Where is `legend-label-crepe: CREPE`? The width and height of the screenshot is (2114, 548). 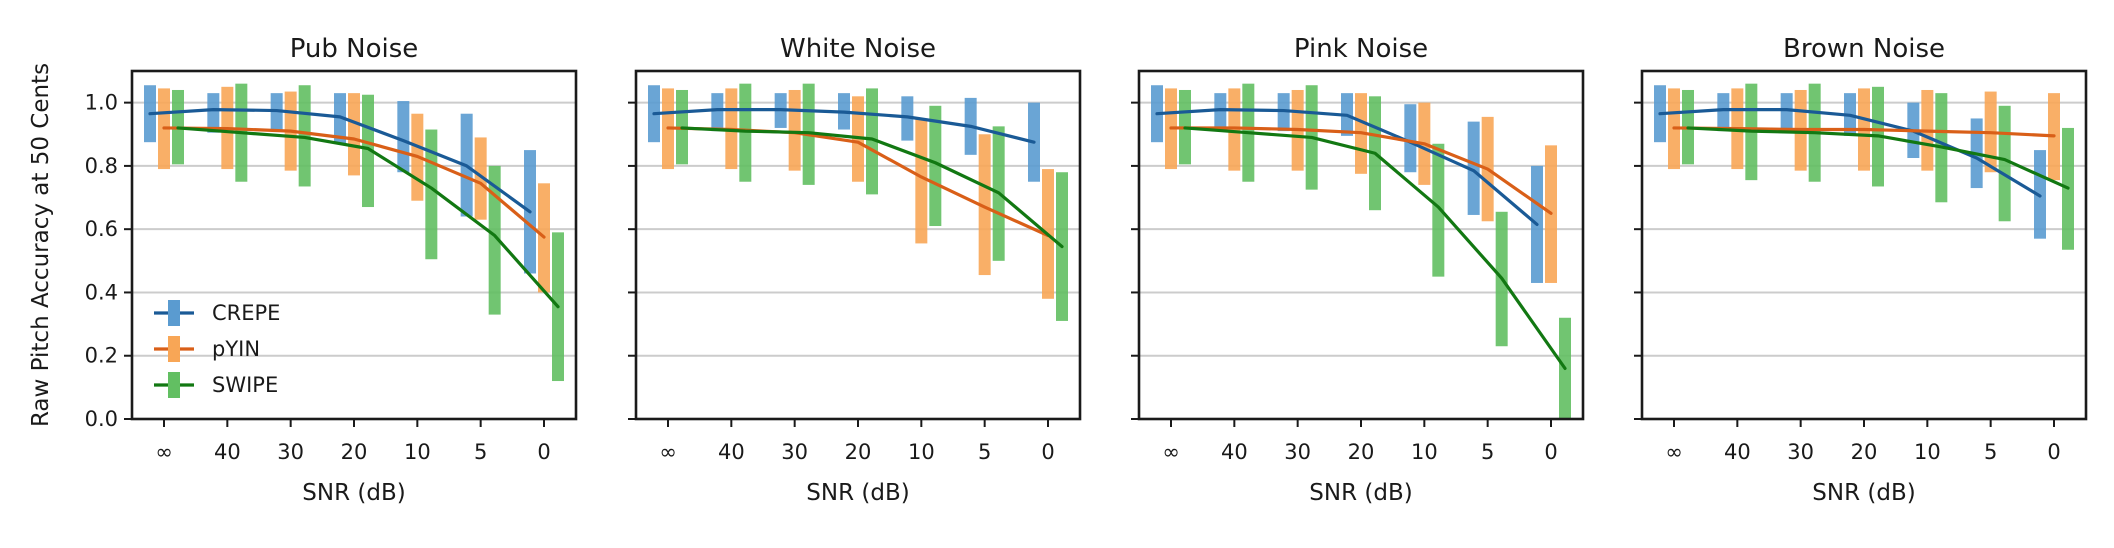 legend-label-crepe: CREPE is located at coordinates (246, 313).